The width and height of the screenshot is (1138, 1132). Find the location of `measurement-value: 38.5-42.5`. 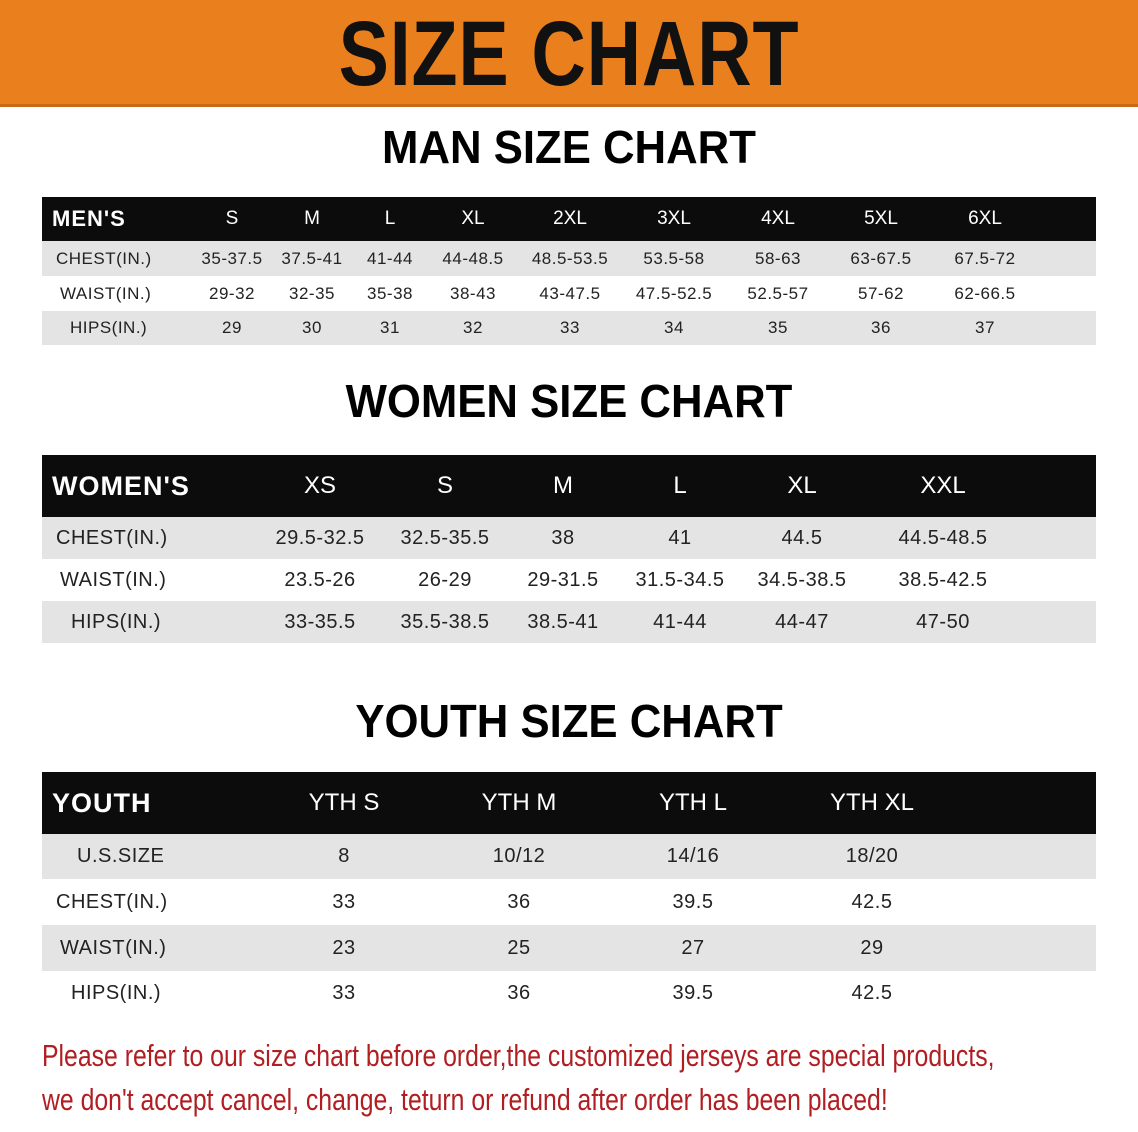

measurement-value: 38.5-42.5 is located at coordinates (943, 579).